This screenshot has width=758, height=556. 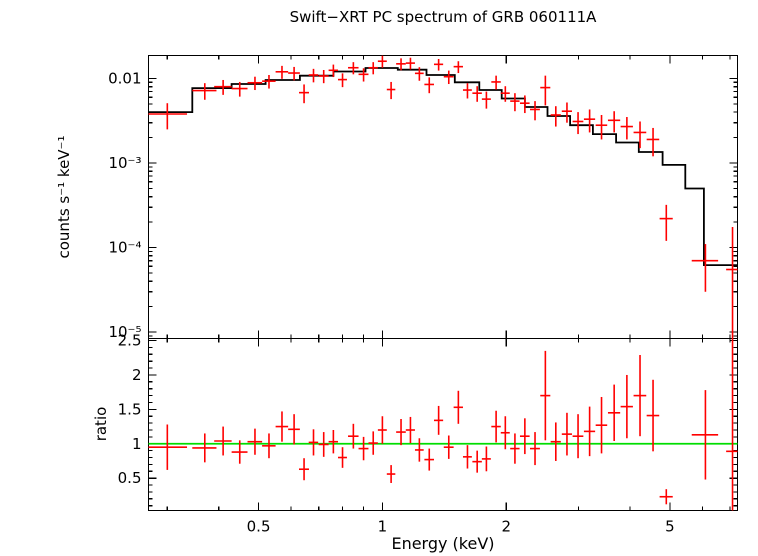 What do you see at coordinates (124, 78) in the screenshot?
I see `flux-tick-label: 0.01` at bounding box center [124, 78].